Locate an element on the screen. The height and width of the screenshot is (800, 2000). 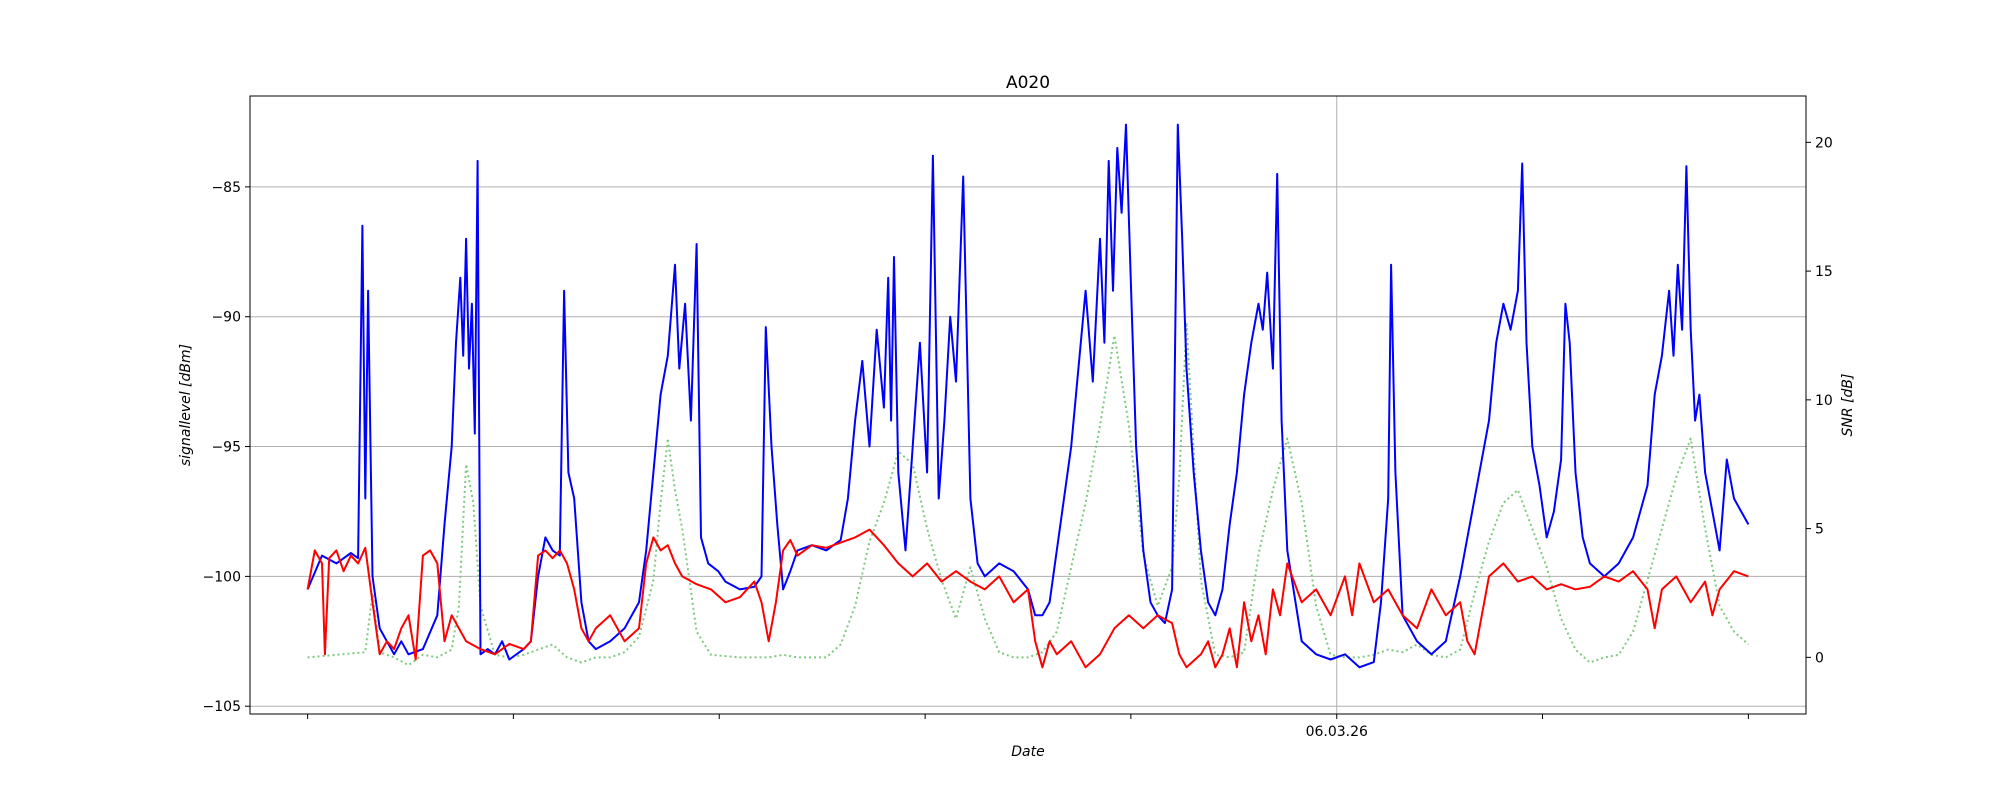
x-axis: 06.03.26 is located at coordinates (1028, 727).